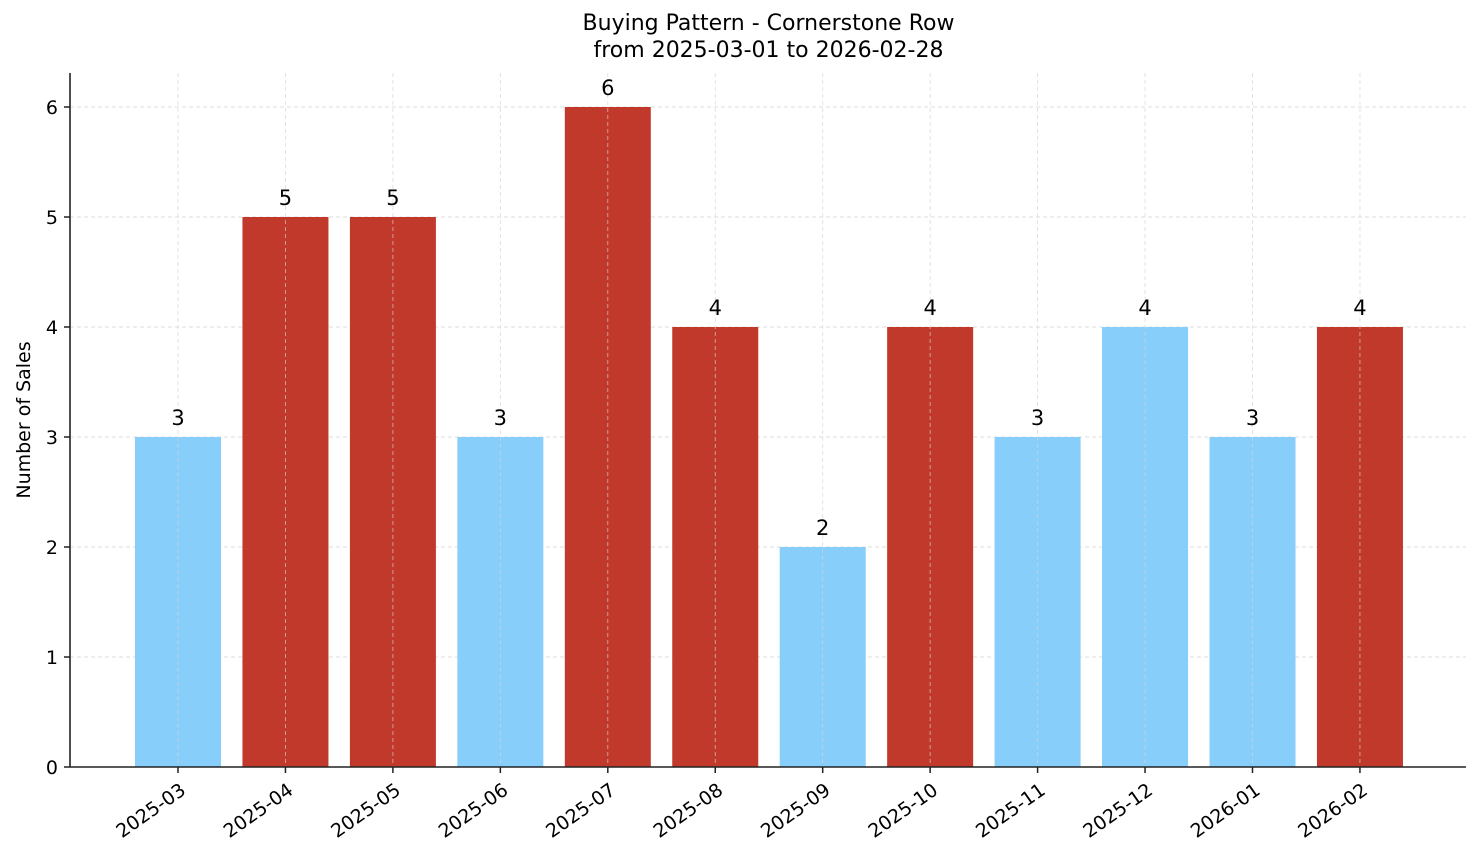 This screenshot has height=863, width=1481. Describe the element at coordinates (151, 811) in the screenshot. I see `x-tick-label: 2025-03` at that location.